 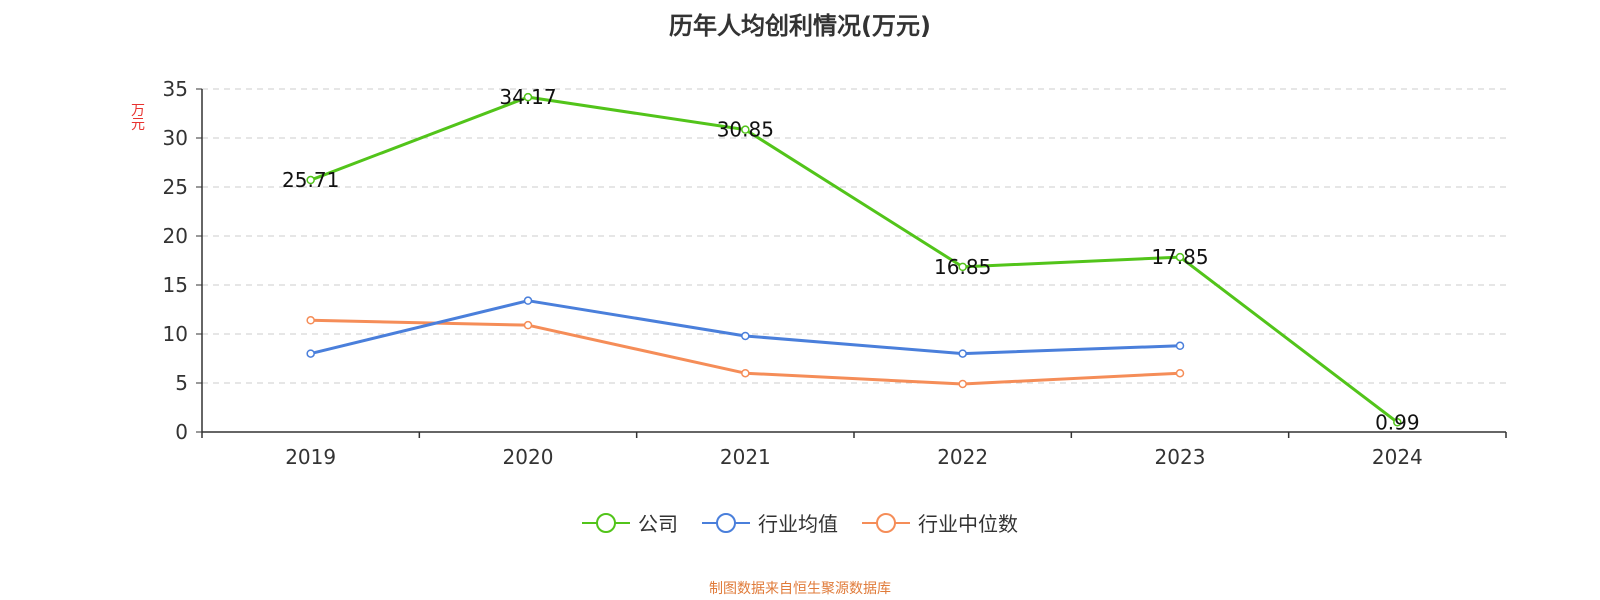 I want to click on x-tick-label: 2024, so click(x=1397, y=457).